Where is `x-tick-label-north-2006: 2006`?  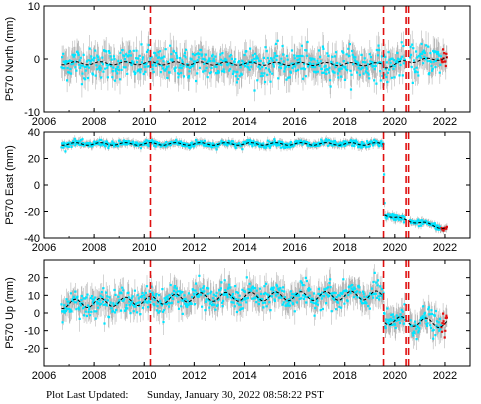
x-tick-label-north-2006: 2006 is located at coordinates (44, 122).